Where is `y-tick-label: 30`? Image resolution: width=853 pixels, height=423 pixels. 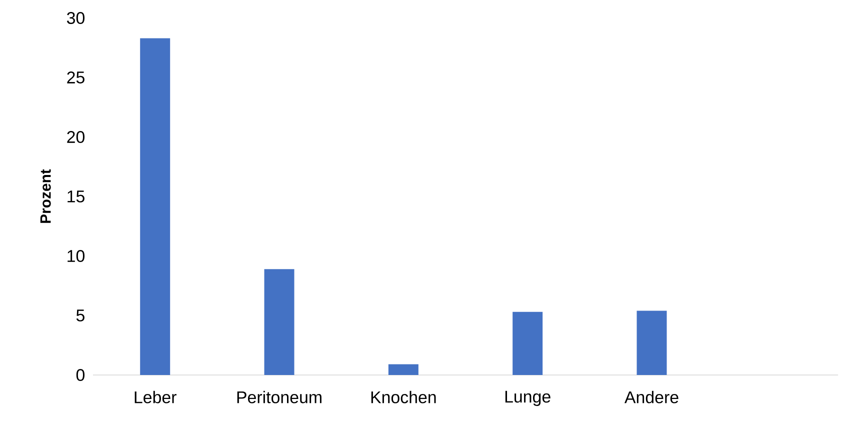 y-tick-label: 30 is located at coordinates (75, 18).